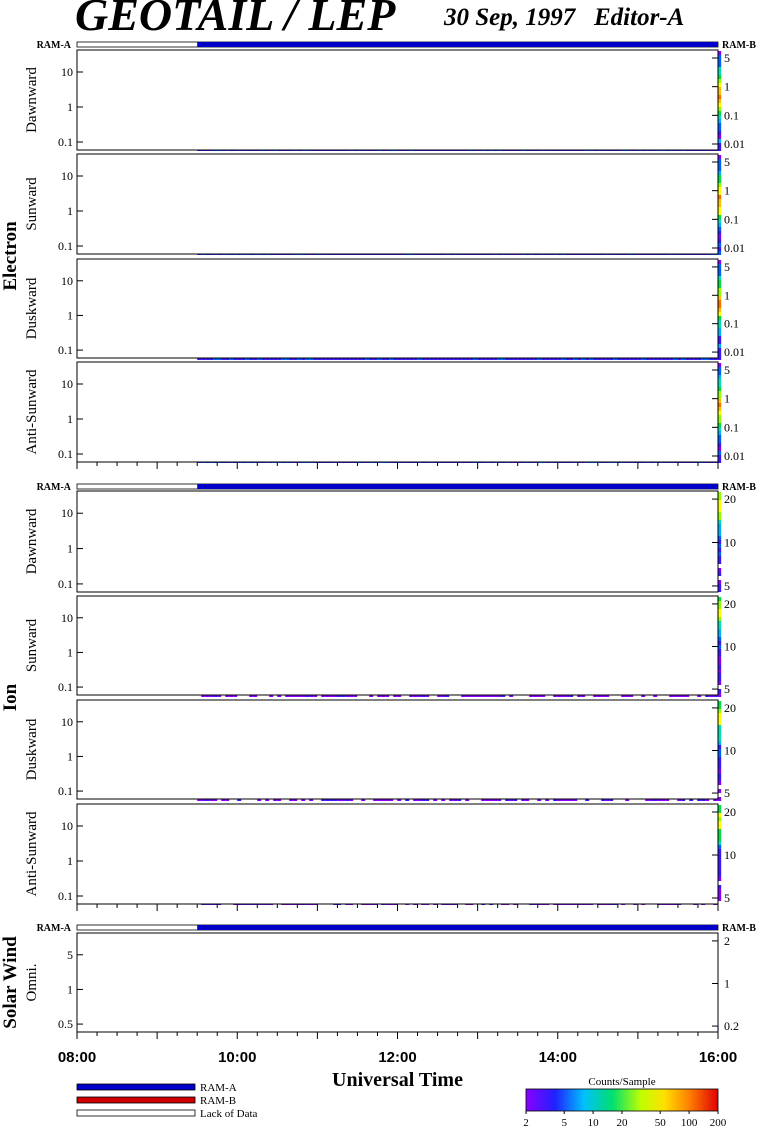 The height and width of the screenshot is (1128, 762). Describe the element at coordinates (235, 20) in the screenshot. I see `page-title: GEOTAIL / LEP` at that location.